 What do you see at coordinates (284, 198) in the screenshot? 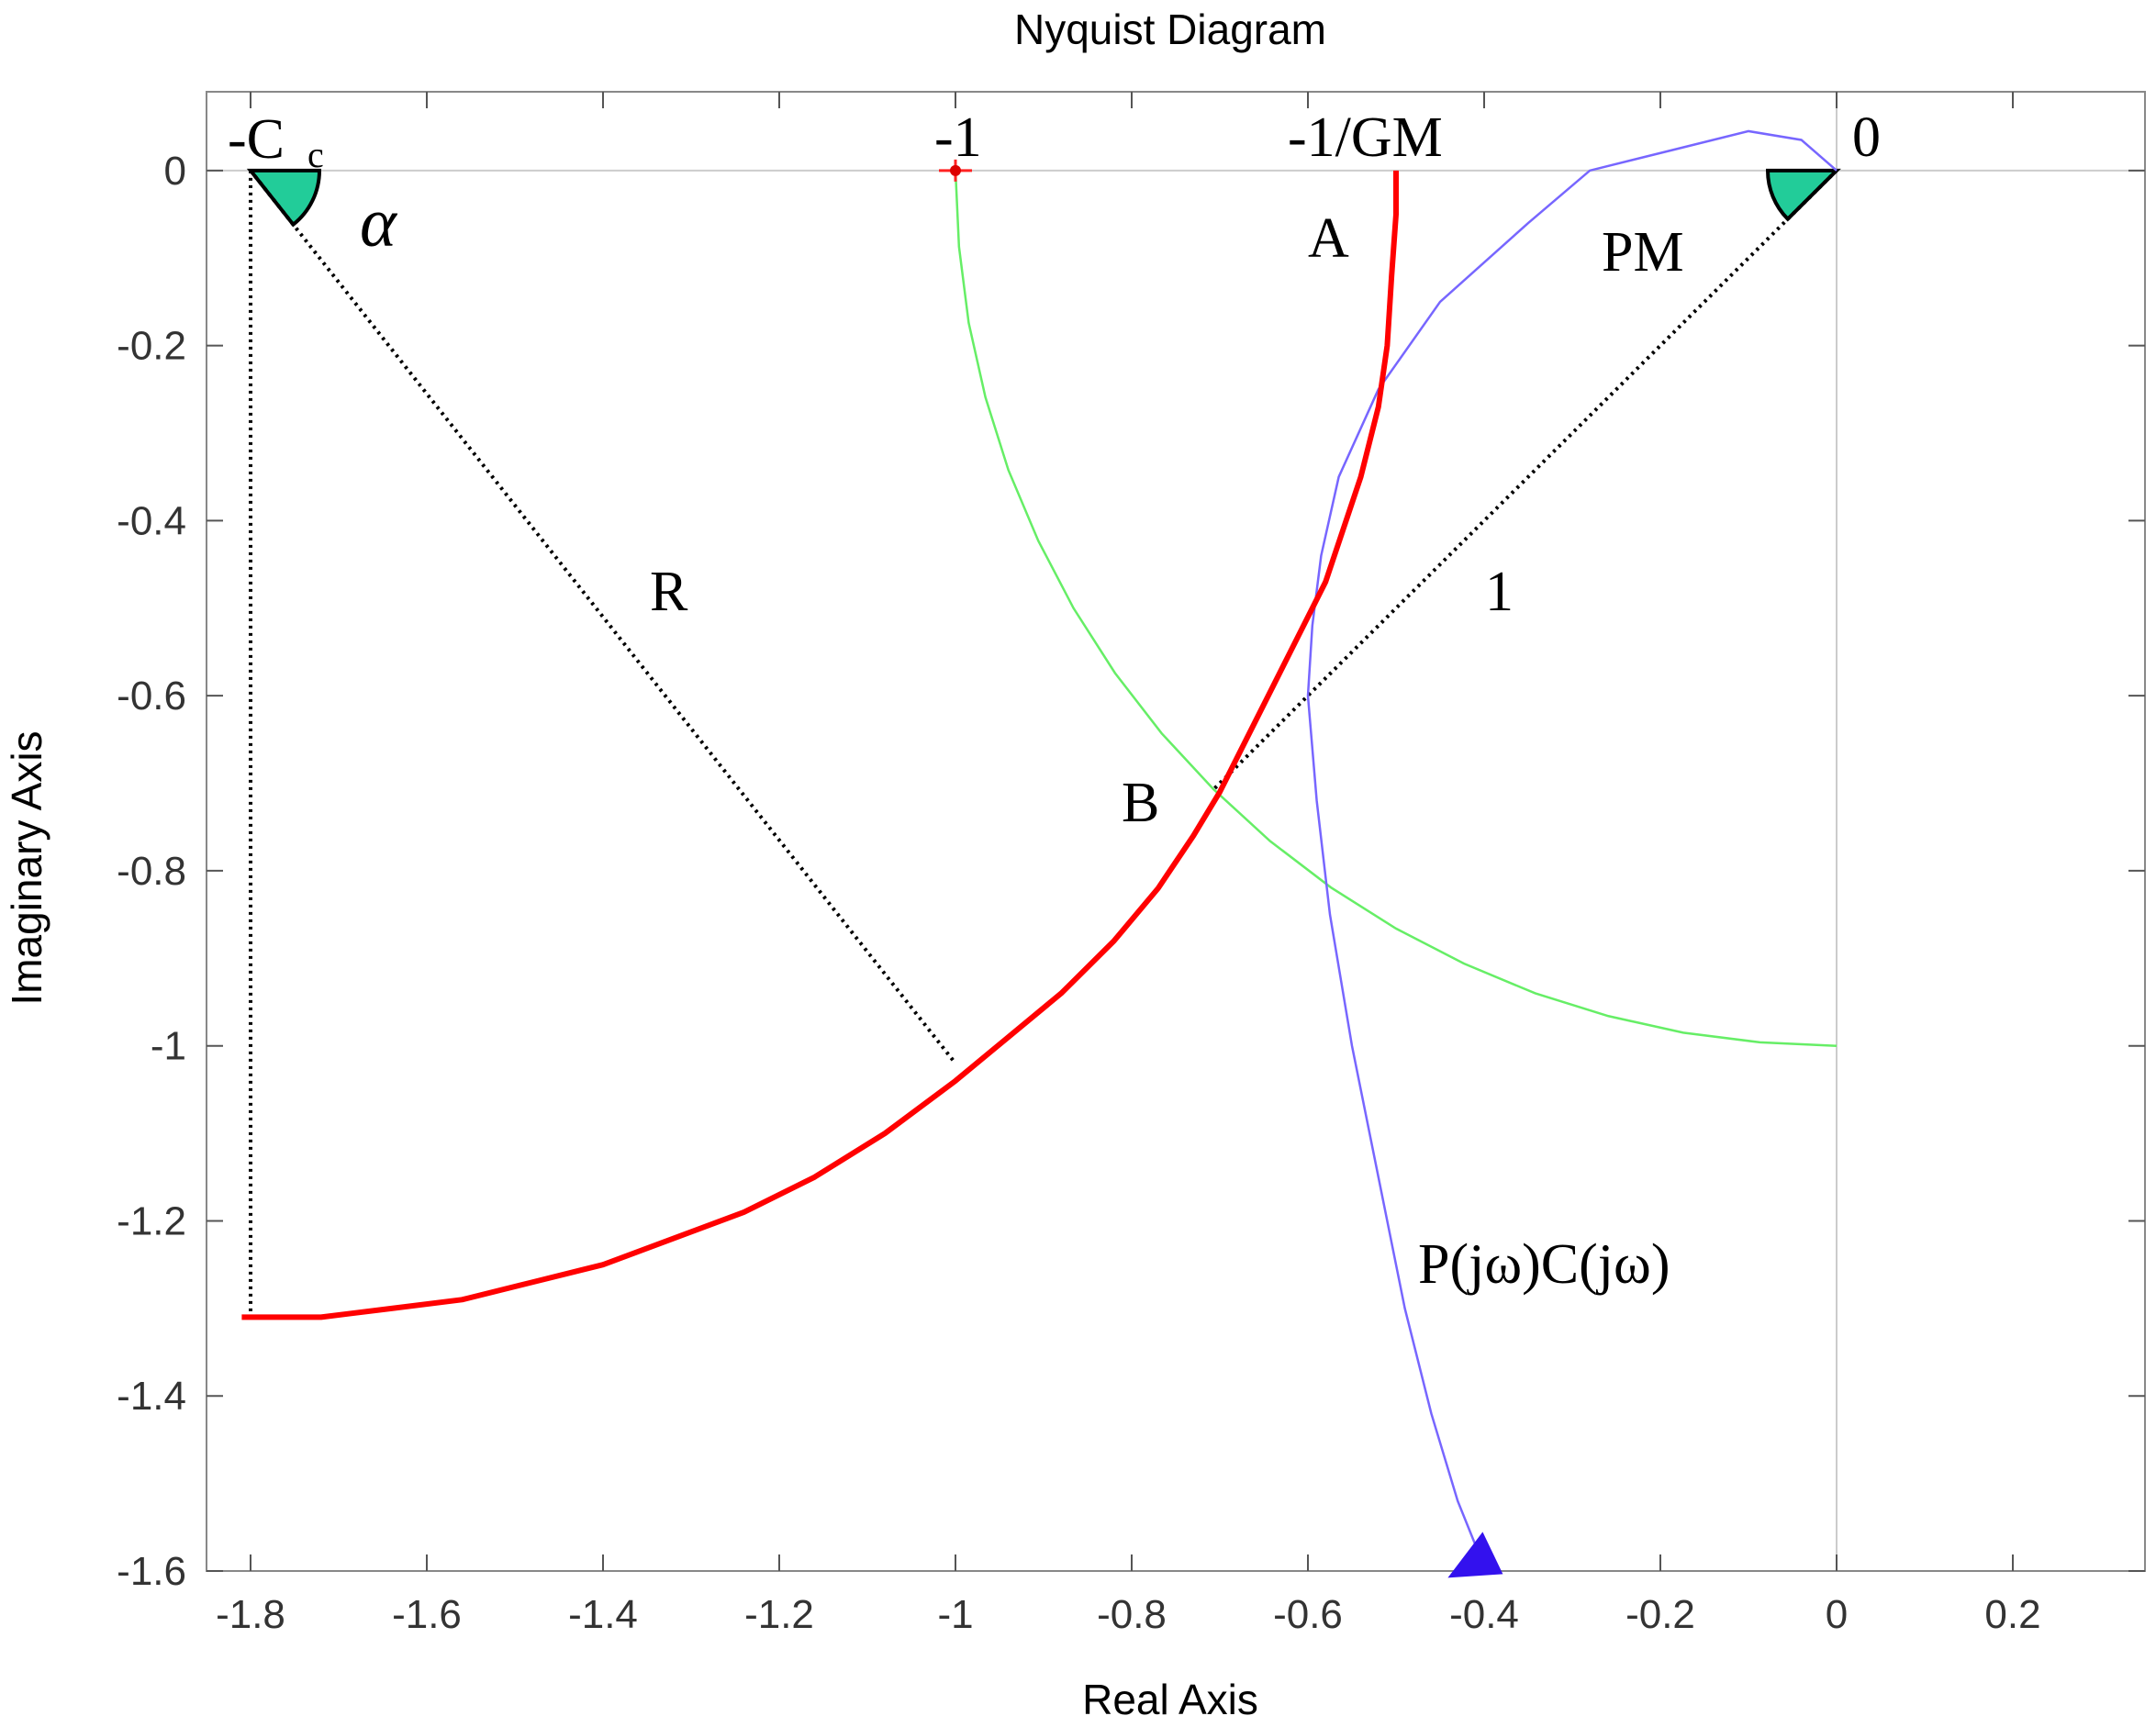
I see `alpha-angle-wedge` at bounding box center [284, 198].